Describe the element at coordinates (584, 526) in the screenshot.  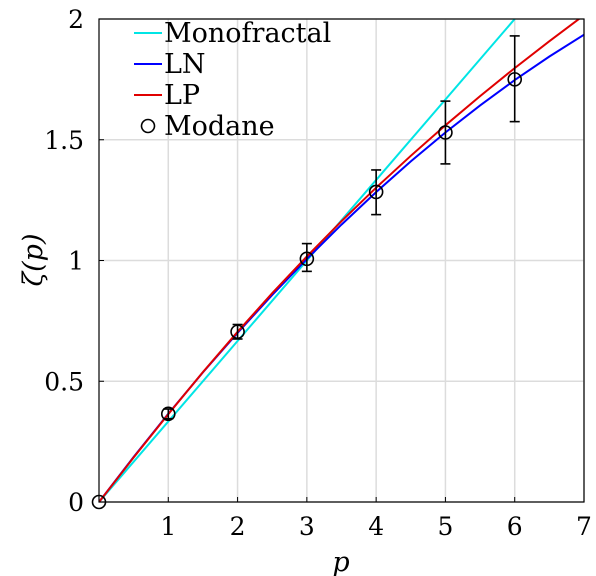
I see `x-tick-label: 7` at that location.